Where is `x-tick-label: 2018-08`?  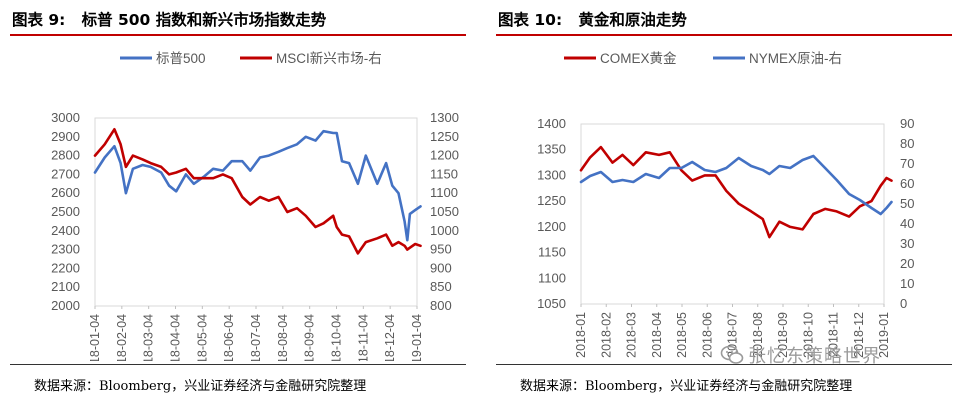
x-tick-label: 2018-08 is located at coordinates (758, 335).